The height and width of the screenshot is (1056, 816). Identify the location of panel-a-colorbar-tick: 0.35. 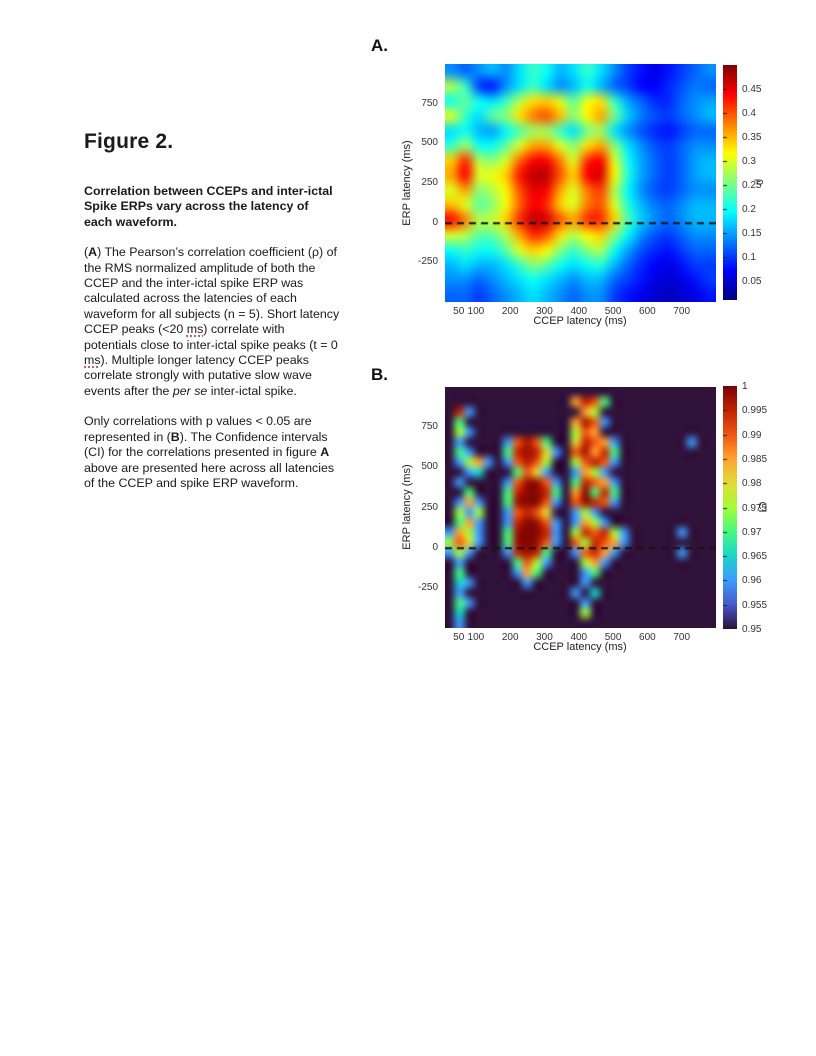
(752, 137).